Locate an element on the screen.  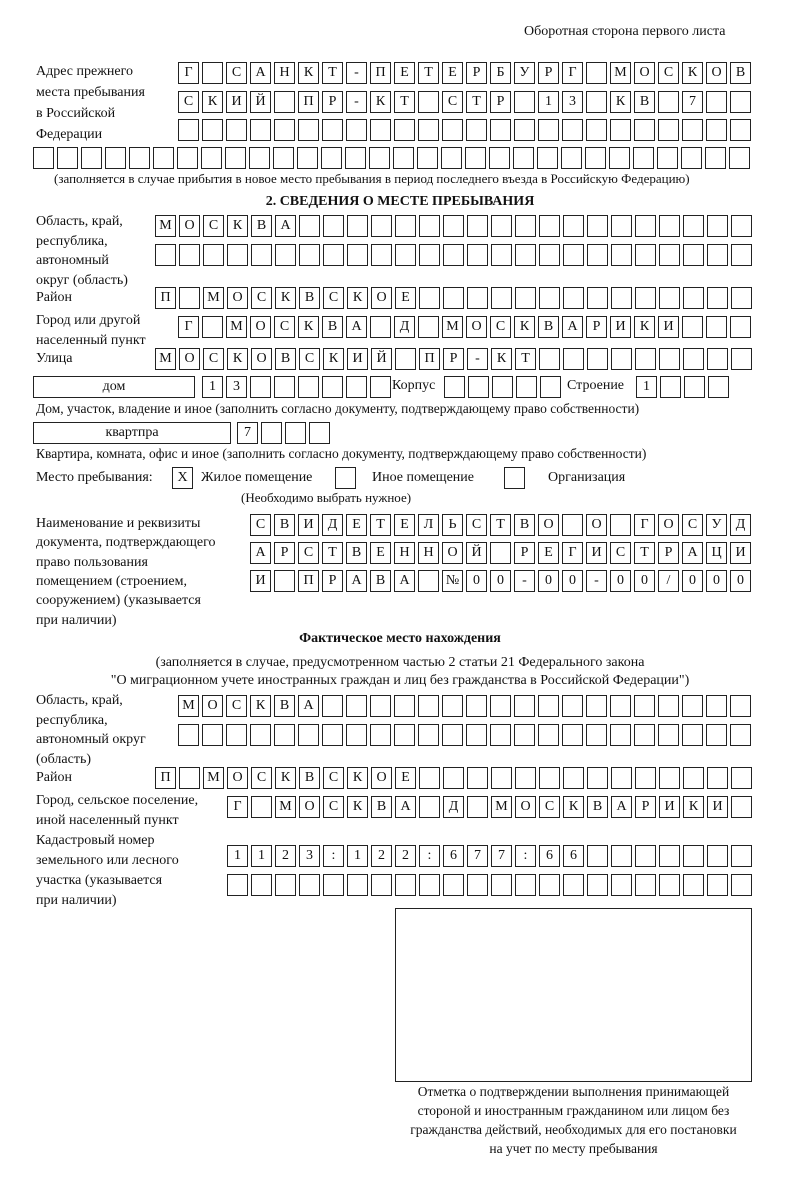
document-cell: С is located at coordinates (260, 525).